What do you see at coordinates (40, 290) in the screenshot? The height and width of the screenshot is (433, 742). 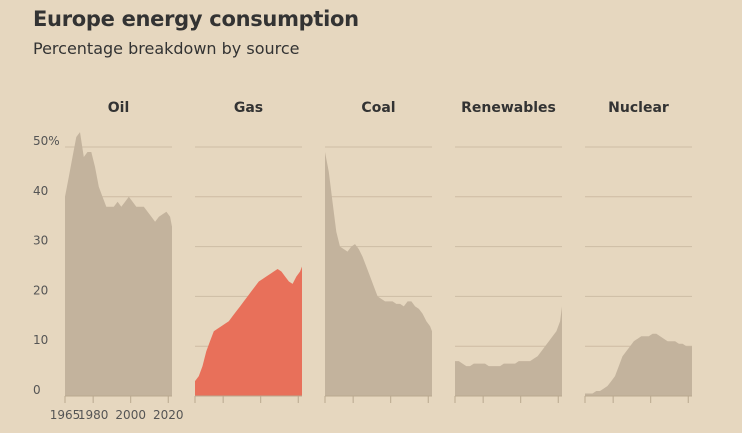 I see `y-tick-label: 20` at bounding box center [40, 290].